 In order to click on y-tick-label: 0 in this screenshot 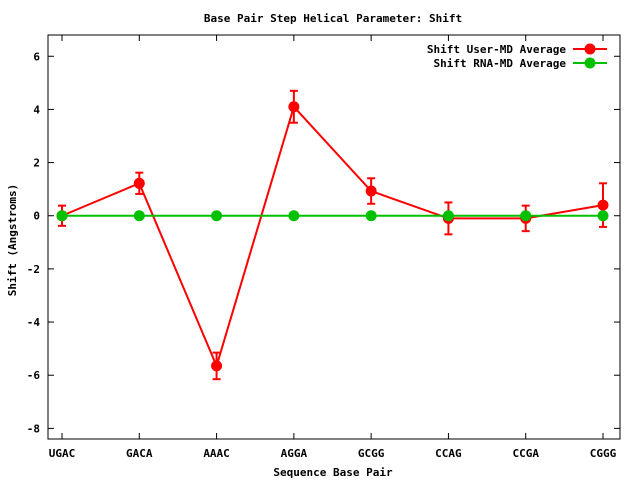, I will do `click(36, 216)`.